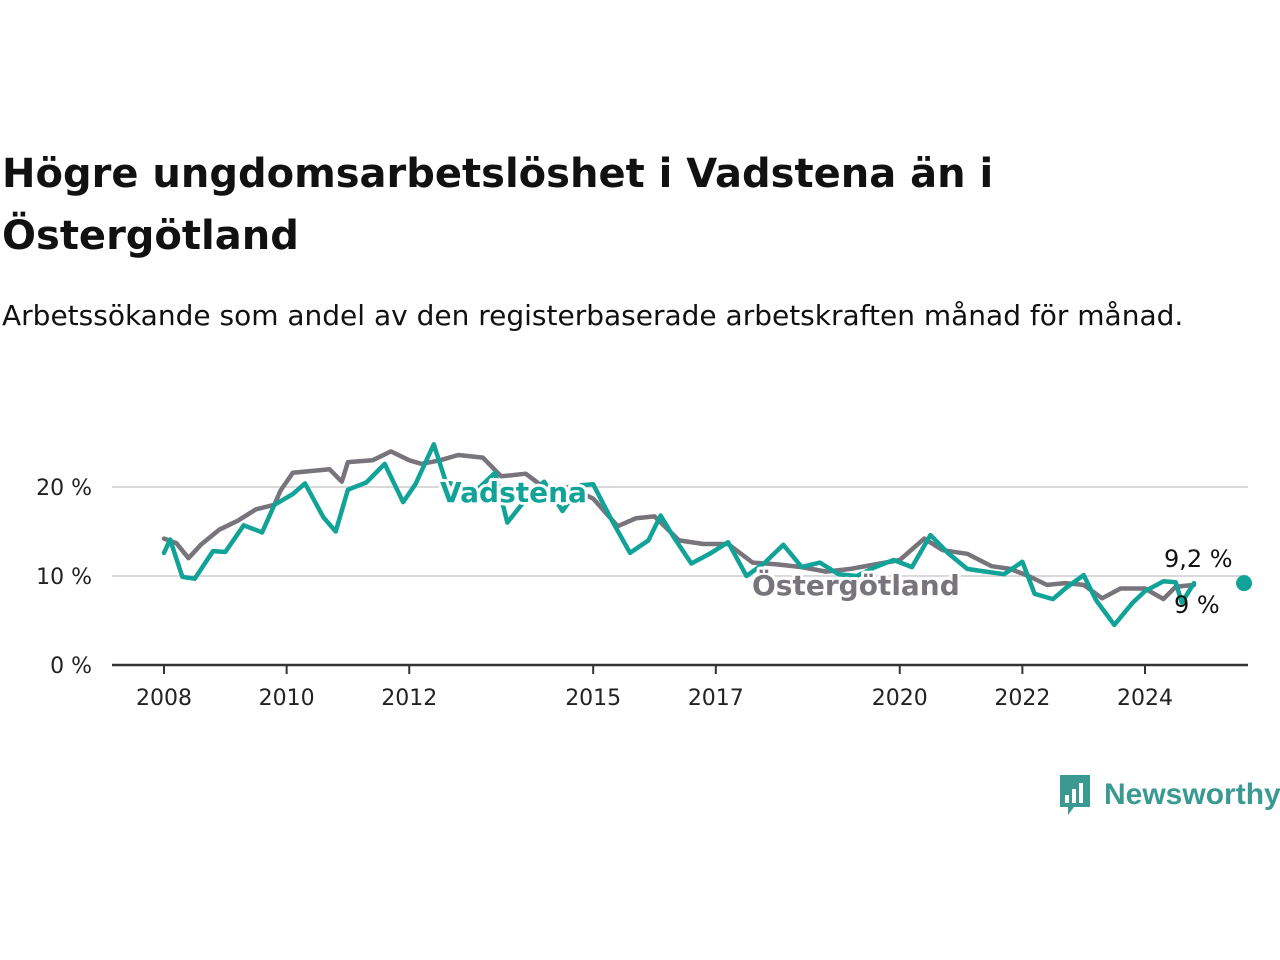 The width and height of the screenshot is (1280, 960). I want to click on end-label-vadstena: 9,2 %, so click(1198, 559).